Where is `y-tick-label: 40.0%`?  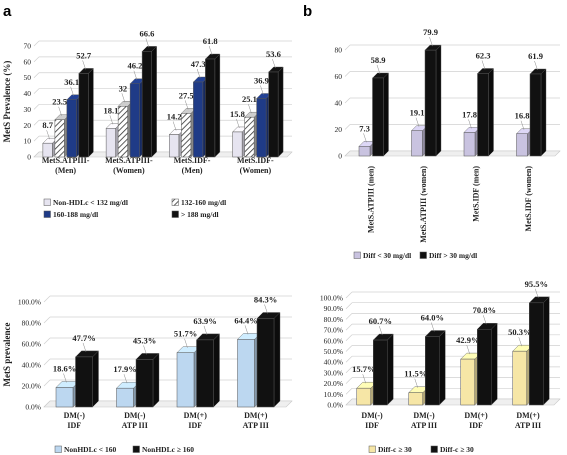
y-tick-label: 40.0% is located at coordinates (31, 365).